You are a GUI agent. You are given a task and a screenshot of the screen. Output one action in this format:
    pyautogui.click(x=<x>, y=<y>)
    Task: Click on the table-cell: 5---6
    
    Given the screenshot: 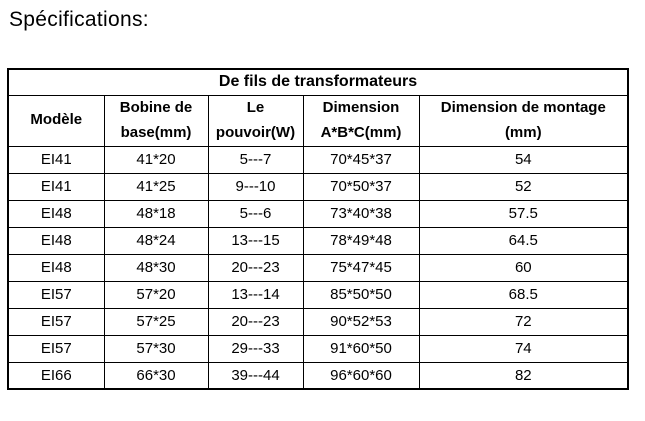 What is the action you would take?
    pyautogui.click(x=255, y=213)
    